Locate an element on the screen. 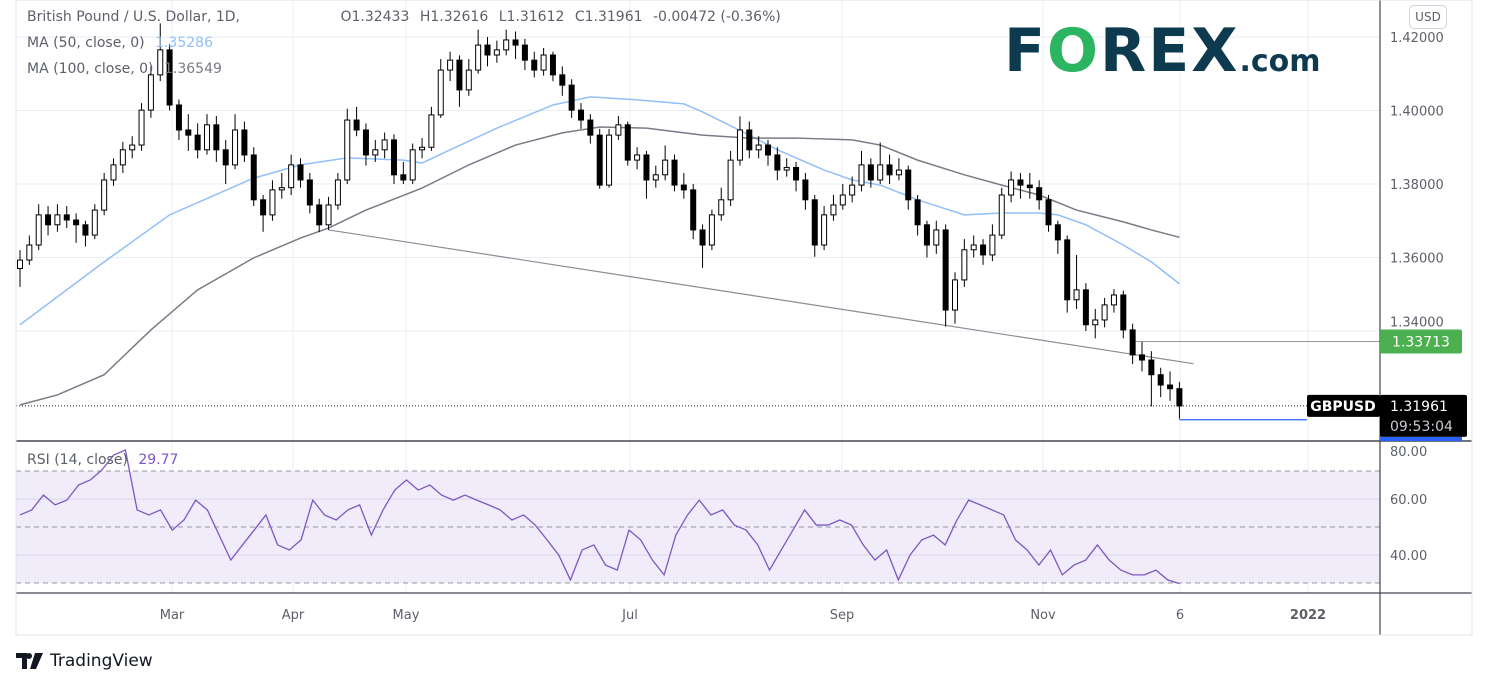  legend-rsi: RSI (14, close) 29.77 is located at coordinates (105, 460).